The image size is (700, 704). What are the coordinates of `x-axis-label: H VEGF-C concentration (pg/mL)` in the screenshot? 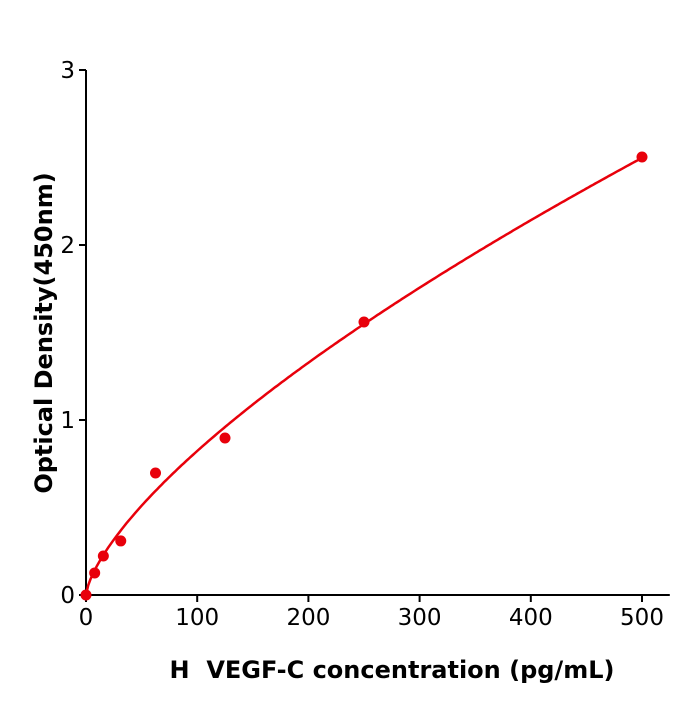 It's located at (392, 670).